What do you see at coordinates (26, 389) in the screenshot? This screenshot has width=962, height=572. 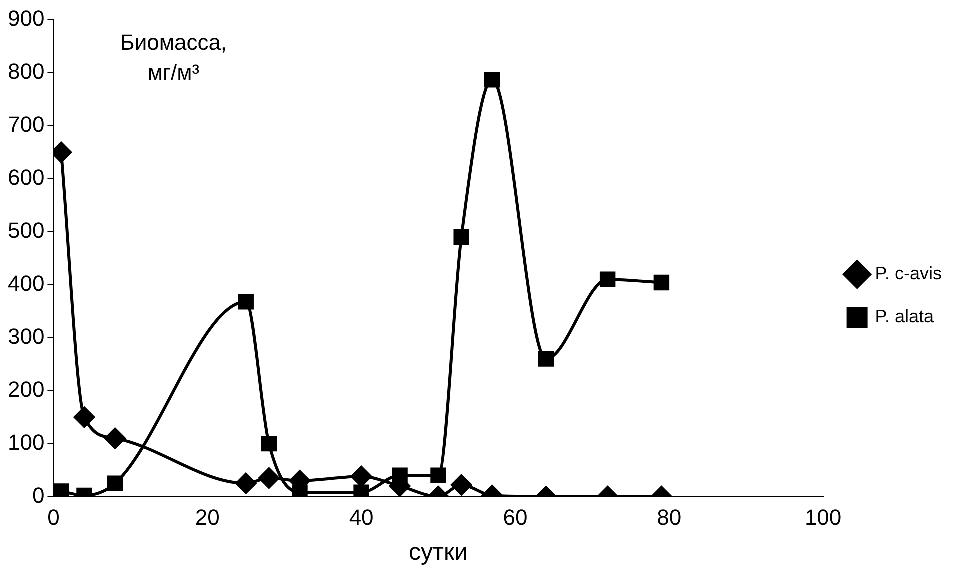 I see `y-tick-label: 200` at bounding box center [26, 389].